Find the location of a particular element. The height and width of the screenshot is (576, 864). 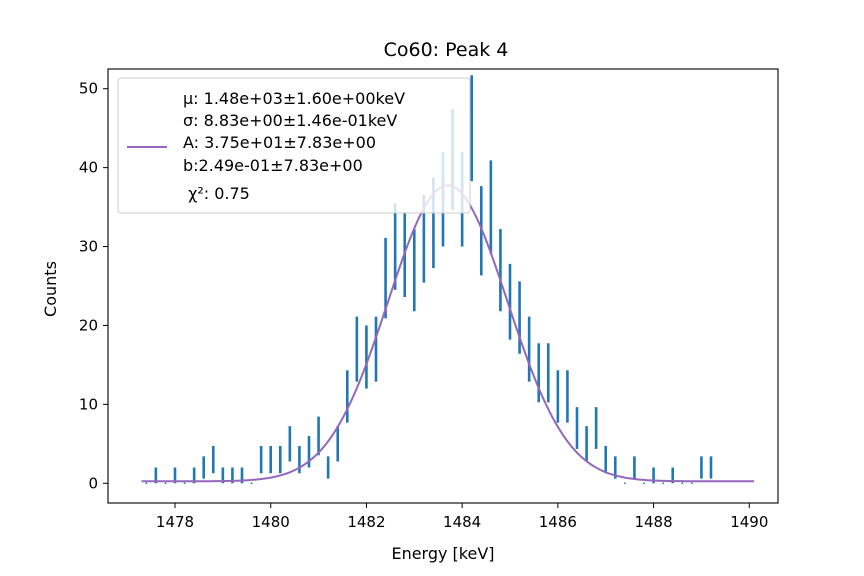

legend-box is located at coordinates (294, 145).